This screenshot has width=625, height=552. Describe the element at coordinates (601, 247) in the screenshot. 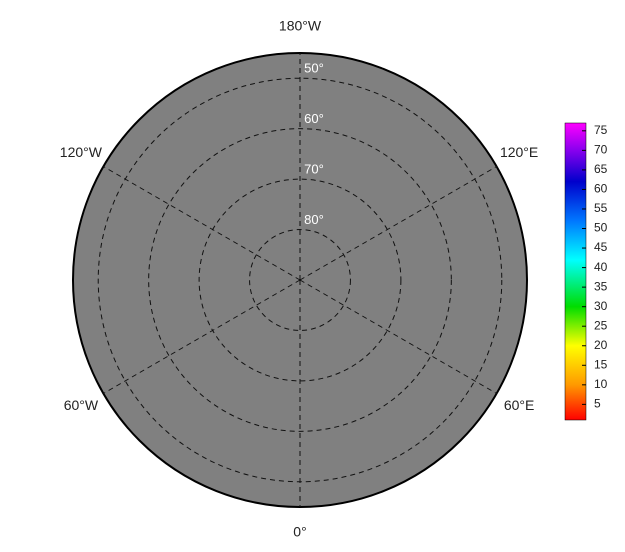

I see `colorbar-tick-label: 45` at that location.